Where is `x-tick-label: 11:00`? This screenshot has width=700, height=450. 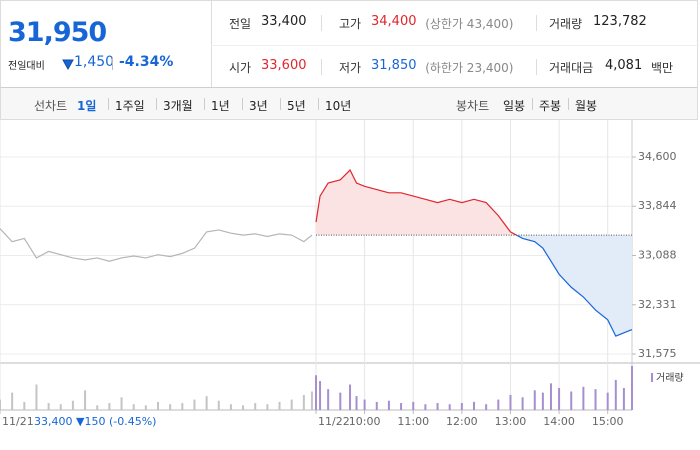 x-tick-label: 11:00 is located at coordinates (413, 421).